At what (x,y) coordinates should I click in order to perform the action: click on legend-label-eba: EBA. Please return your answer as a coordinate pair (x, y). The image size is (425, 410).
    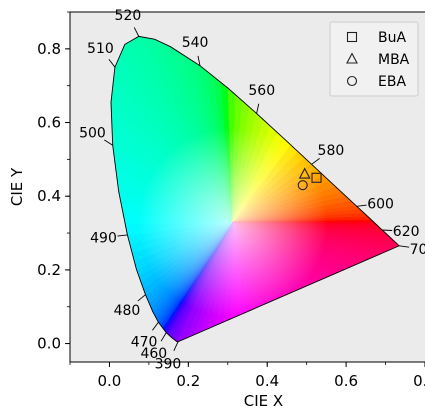
    Looking at the image, I should click on (392, 82).